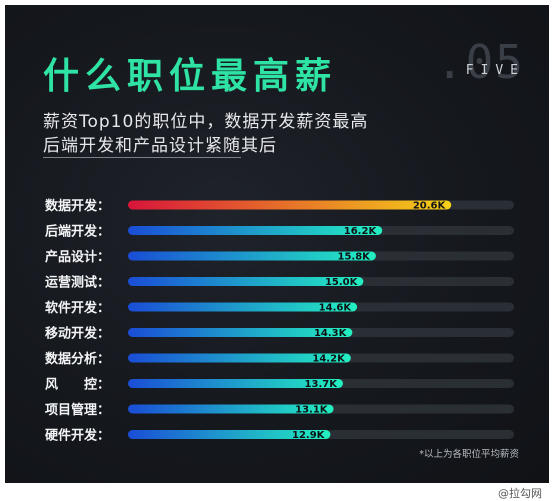 Image resolution: width=554 pixels, height=501 pixels. What do you see at coordinates (495, 70) in the screenshot?
I see `section-word: FIVE` at bounding box center [495, 70].